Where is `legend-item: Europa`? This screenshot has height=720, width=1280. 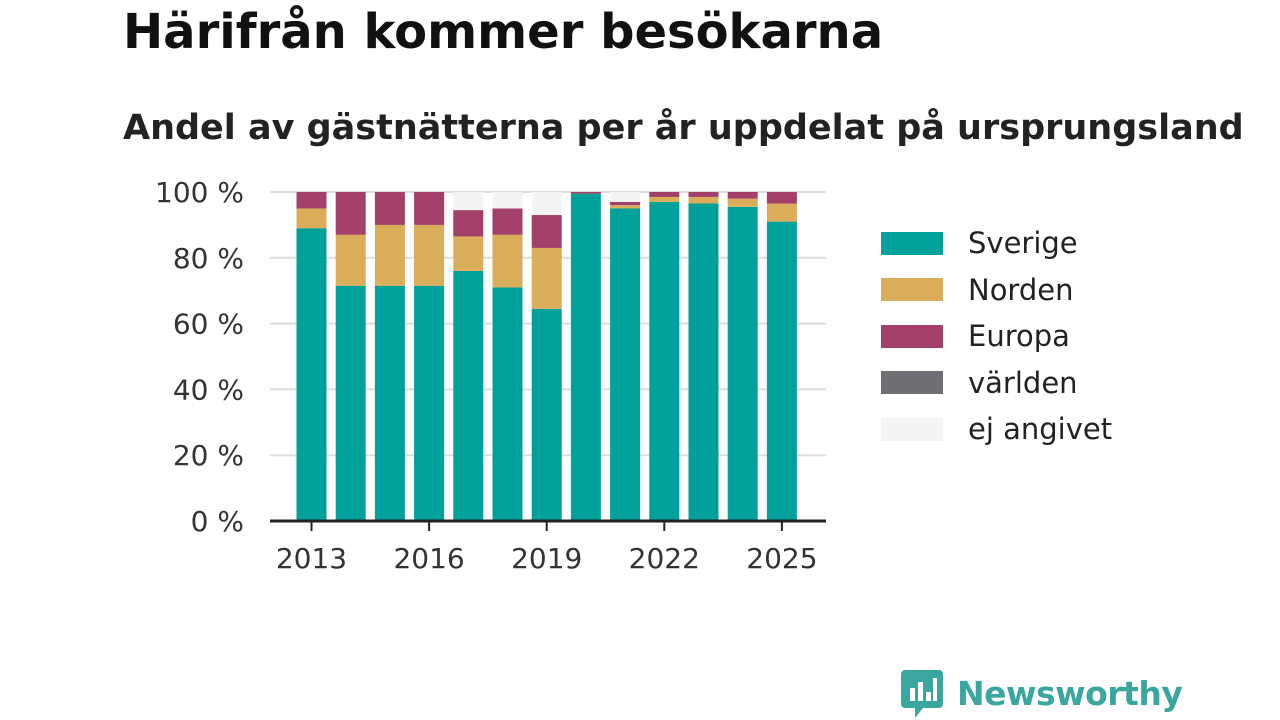 legend-item: Europa is located at coordinates (996, 336).